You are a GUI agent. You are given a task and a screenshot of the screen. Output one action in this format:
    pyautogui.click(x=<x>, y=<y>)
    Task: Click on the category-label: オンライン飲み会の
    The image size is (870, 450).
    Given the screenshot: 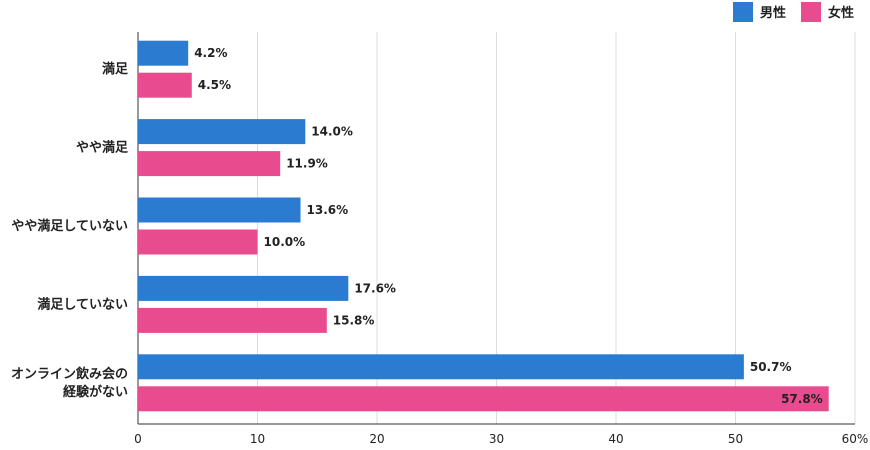 What is the action you would take?
    pyautogui.click(x=69, y=374)
    